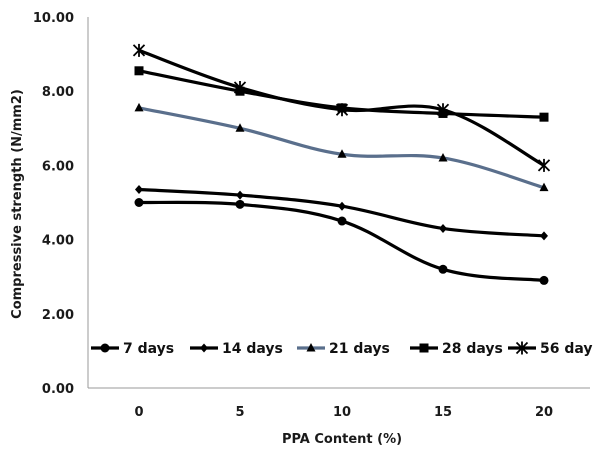 This screenshot has height=455, width=593. I want to click on y-tick-label: 2.00, so click(58, 315).